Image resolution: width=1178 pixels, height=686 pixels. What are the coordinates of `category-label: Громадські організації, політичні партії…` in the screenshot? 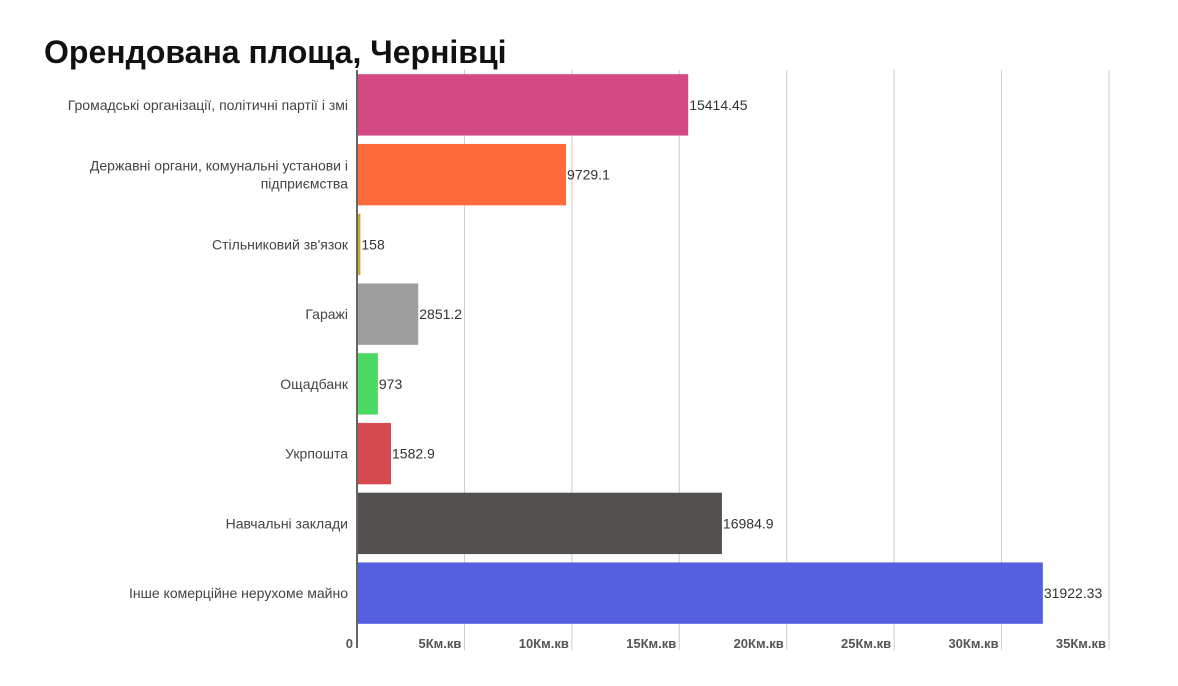 It's located at (208, 105).